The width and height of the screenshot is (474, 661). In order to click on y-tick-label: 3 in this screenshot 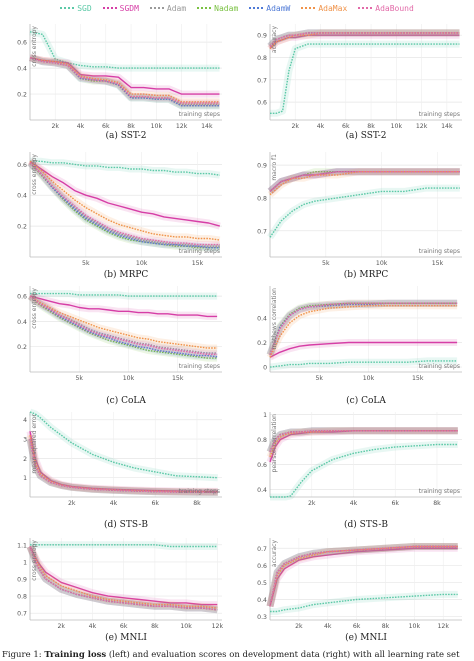, I will do `click(25, 440)`.